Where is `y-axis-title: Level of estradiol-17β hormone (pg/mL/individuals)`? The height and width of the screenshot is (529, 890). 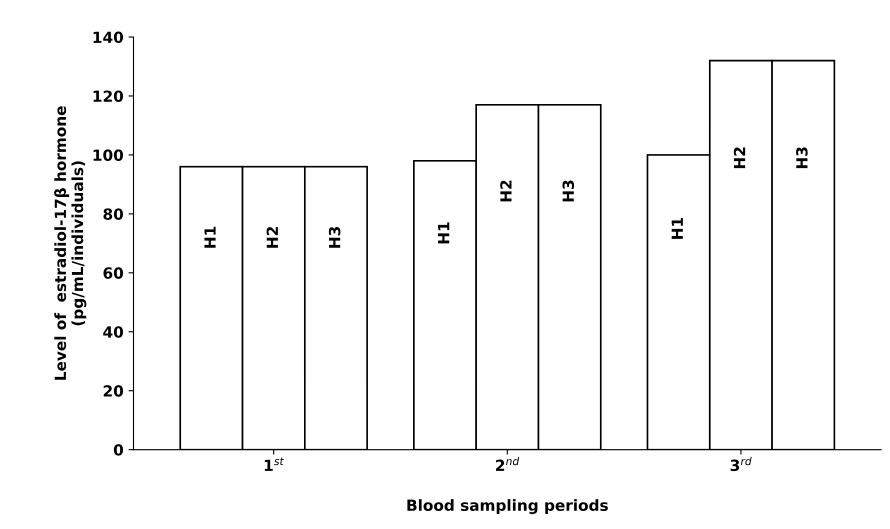
y-axis-title: Level of estradiol-17β hormone (pg/mL/individuals) is located at coordinates (70, 243).